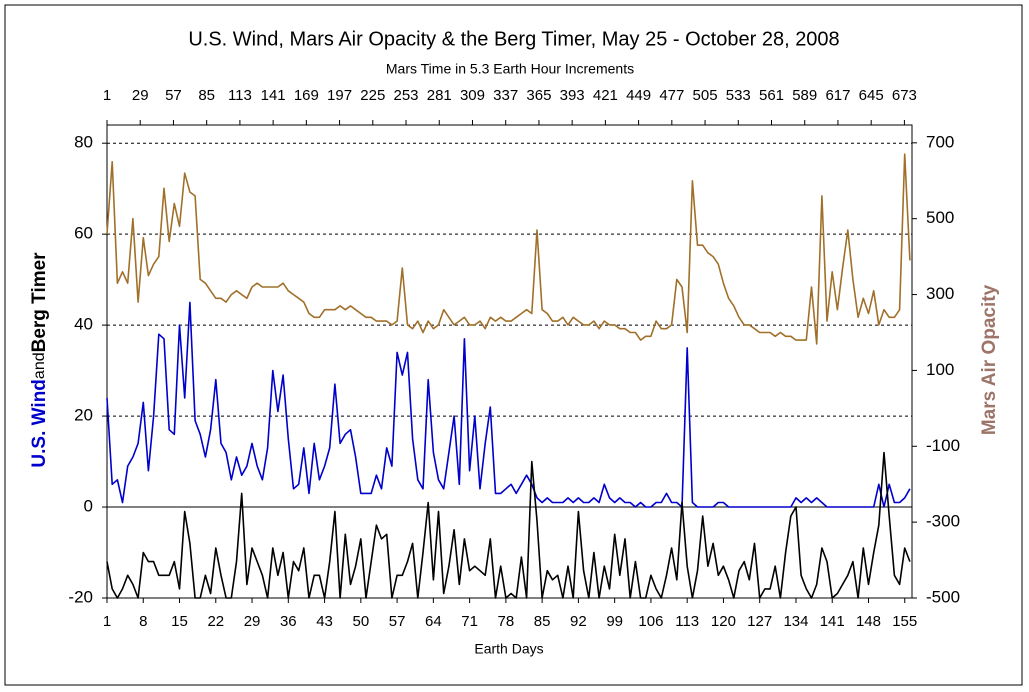 The image size is (1029, 692). I want to click on x2-tick-label: 673, so click(904, 95).